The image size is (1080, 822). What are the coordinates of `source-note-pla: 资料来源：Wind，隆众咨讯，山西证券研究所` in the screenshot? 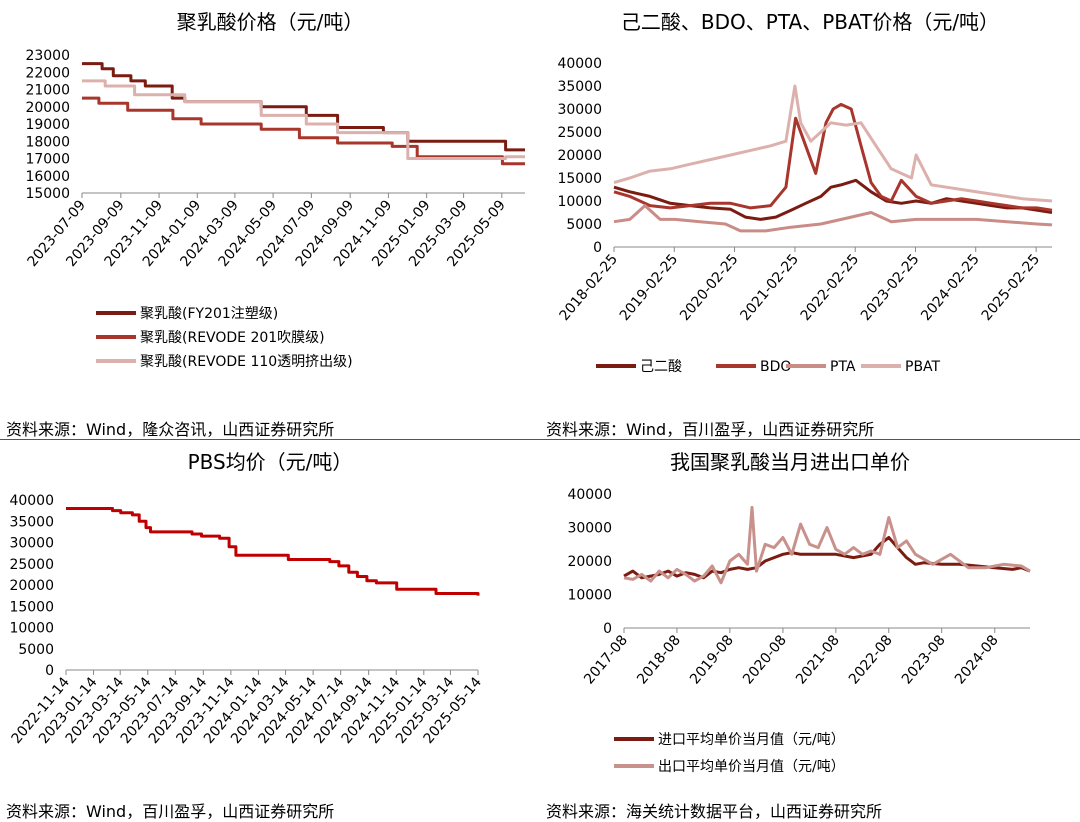 It's located at (170, 429).